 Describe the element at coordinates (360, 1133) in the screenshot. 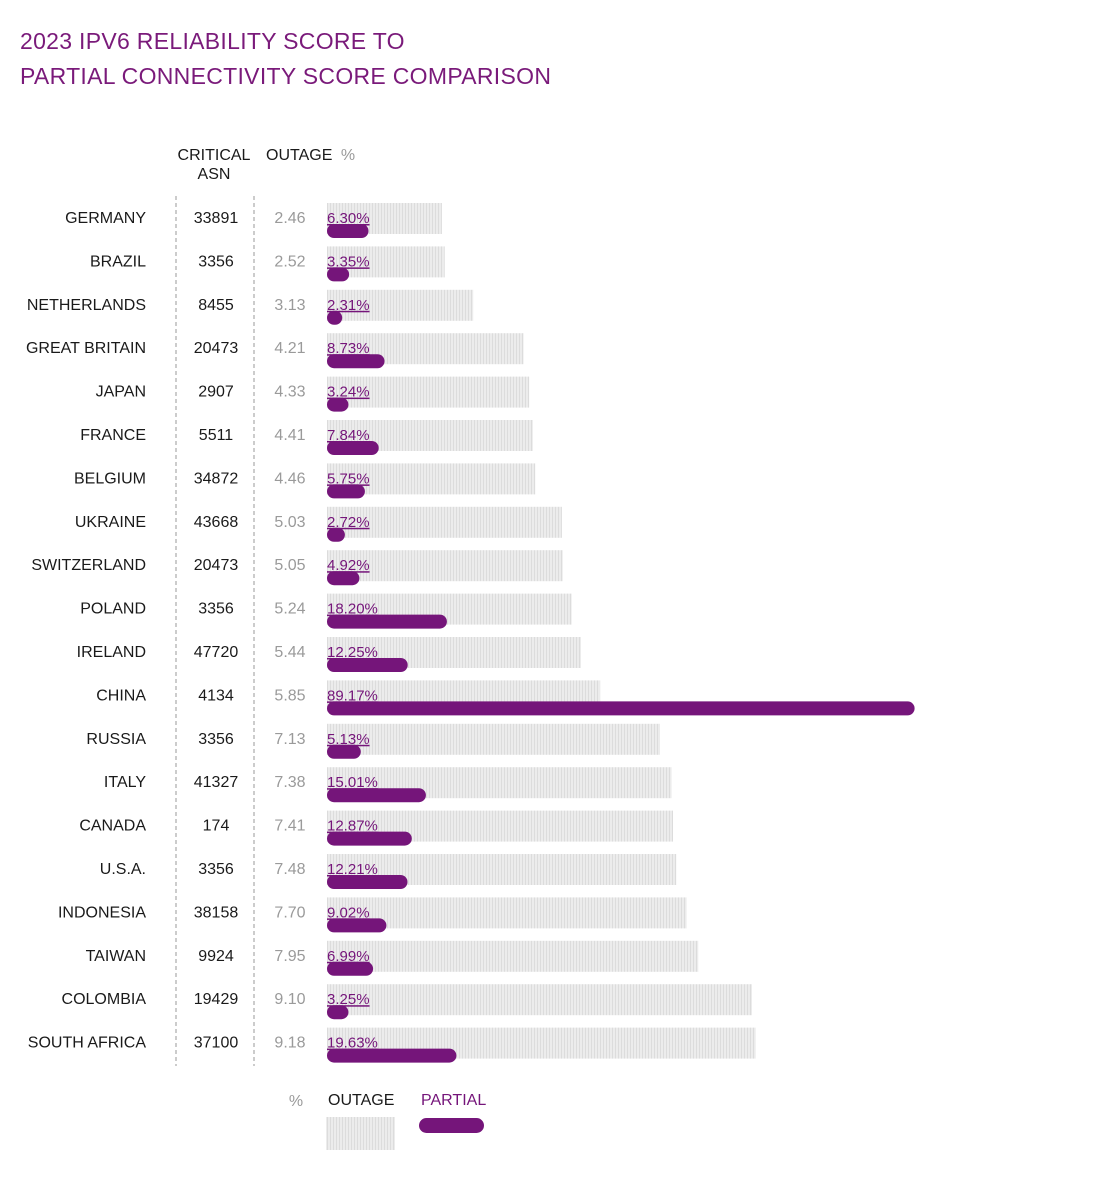

I see `legend-outage-swatch` at that location.